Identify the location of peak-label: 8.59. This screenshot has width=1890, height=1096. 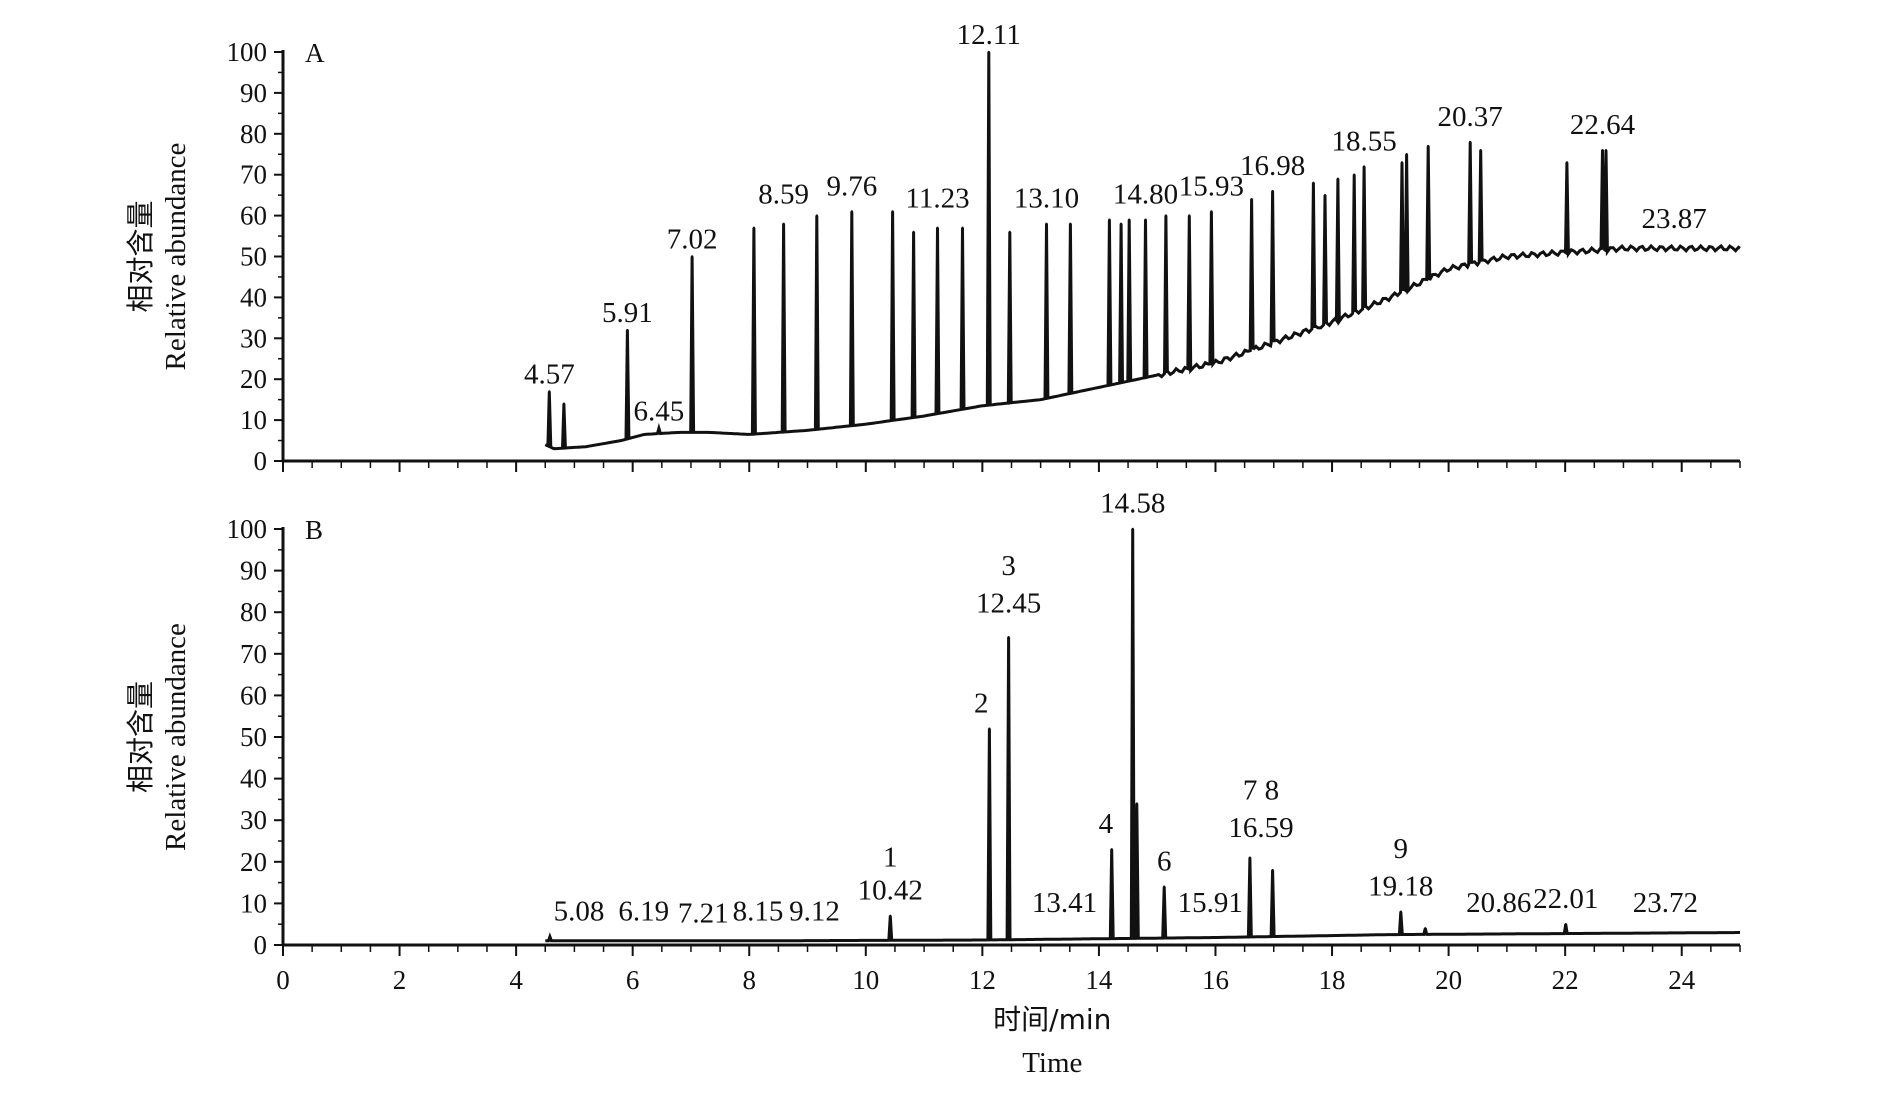
(783, 195).